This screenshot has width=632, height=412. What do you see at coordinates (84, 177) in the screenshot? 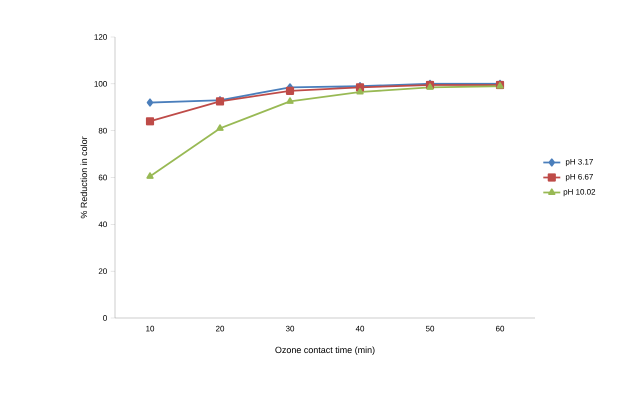
I see `y-axis-title: % Reduction in color` at bounding box center [84, 177].